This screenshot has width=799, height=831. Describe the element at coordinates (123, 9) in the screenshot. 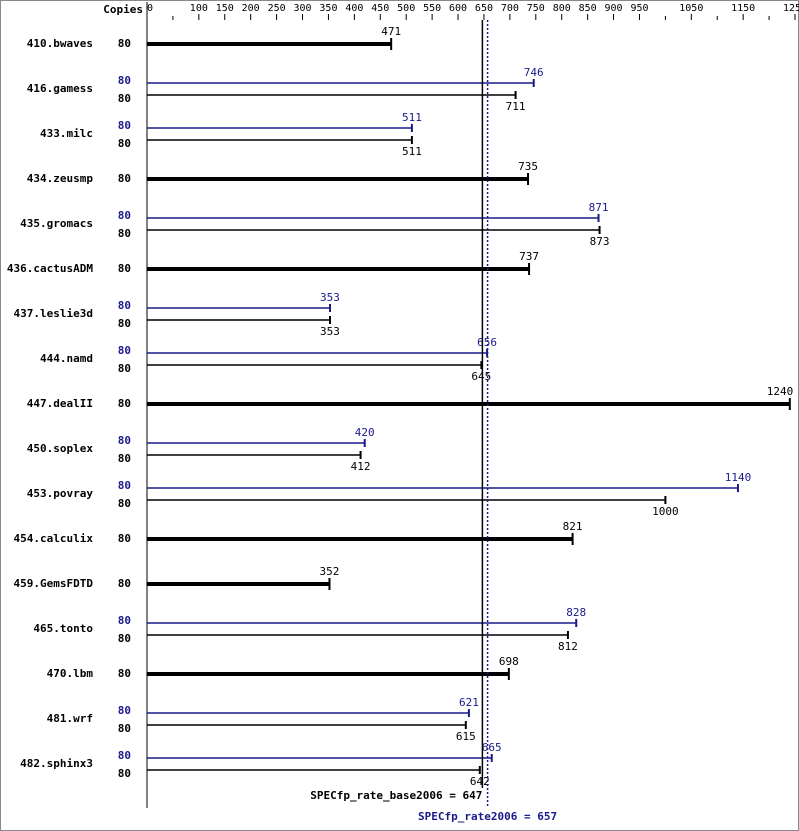

I see `copies-header: Copies` at that location.